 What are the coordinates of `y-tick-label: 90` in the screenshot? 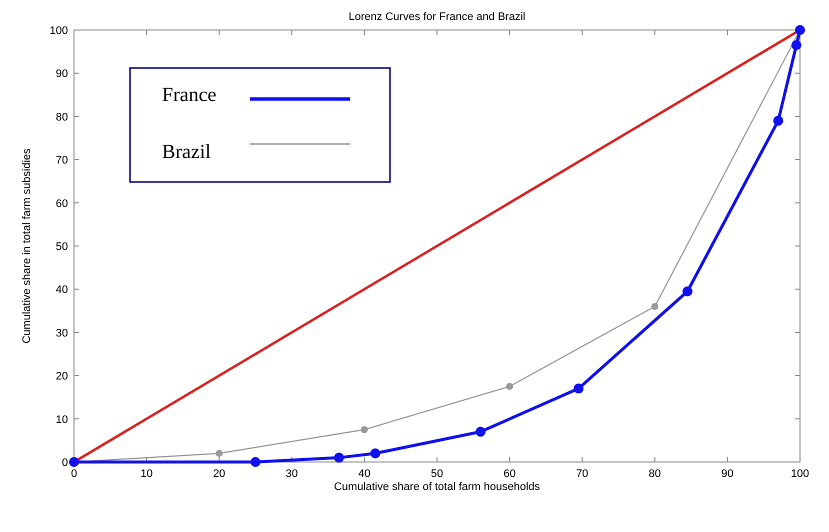 It's located at (62, 74).